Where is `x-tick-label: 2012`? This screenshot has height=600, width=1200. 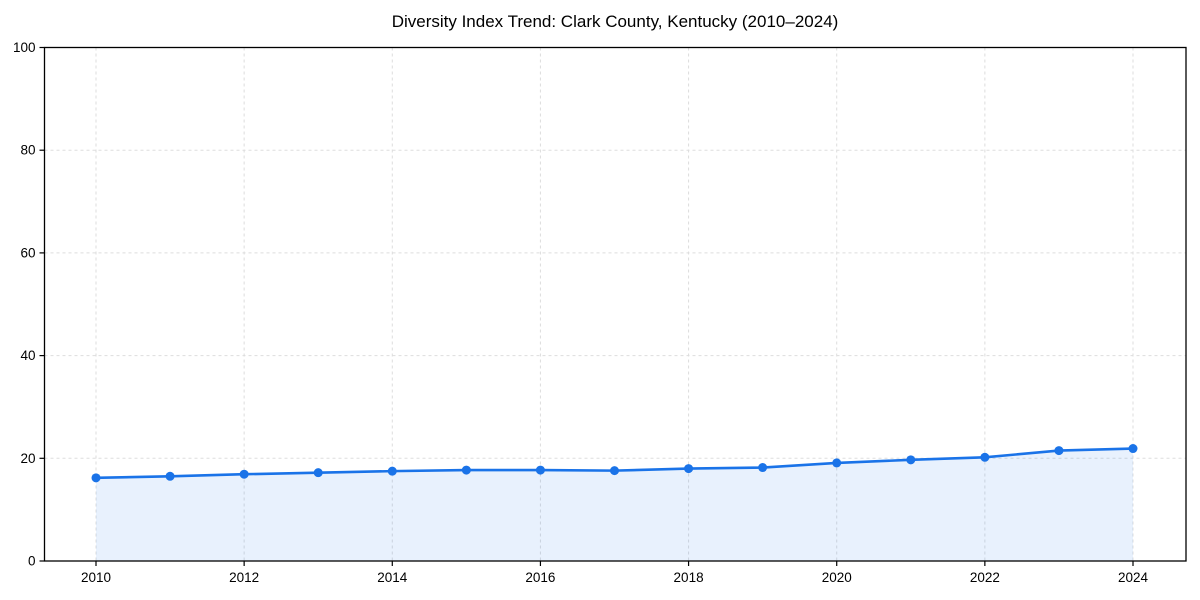
x-tick-label: 2012 is located at coordinates (244, 577).